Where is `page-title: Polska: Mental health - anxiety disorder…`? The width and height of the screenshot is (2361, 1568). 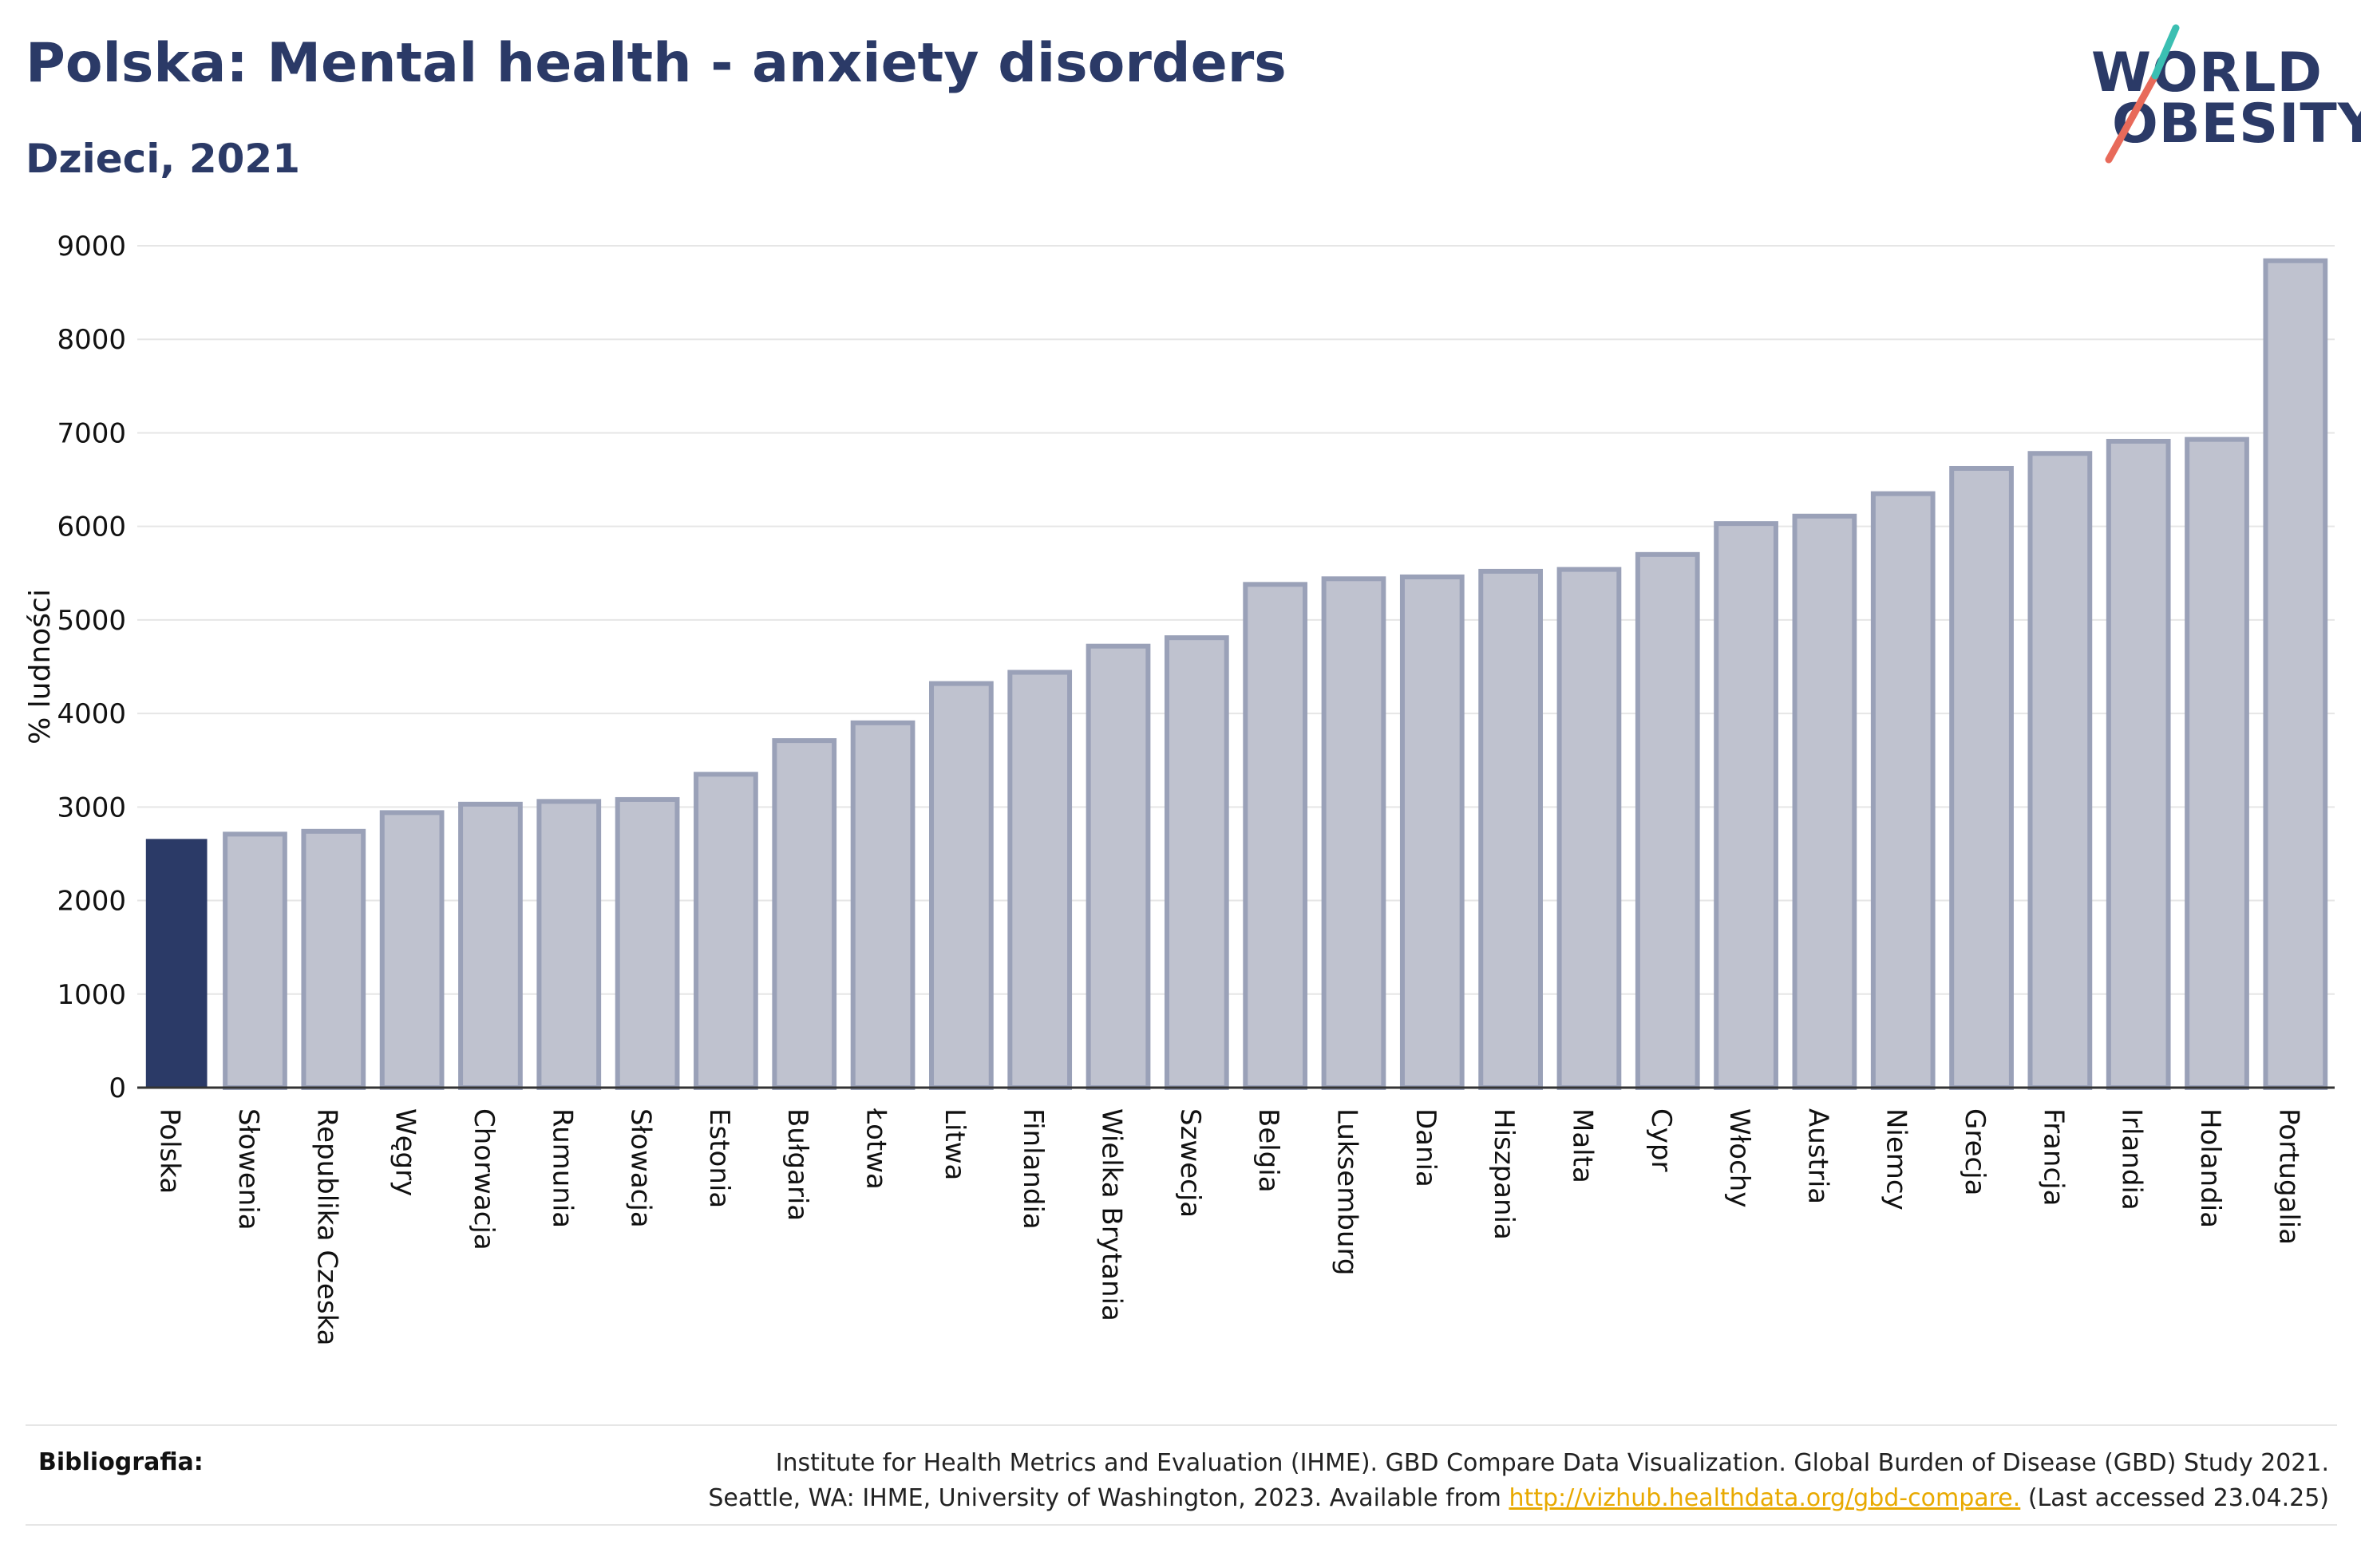
page-title: Polska: Mental health - anxiety disorder… is located at coordinates (656, 63).